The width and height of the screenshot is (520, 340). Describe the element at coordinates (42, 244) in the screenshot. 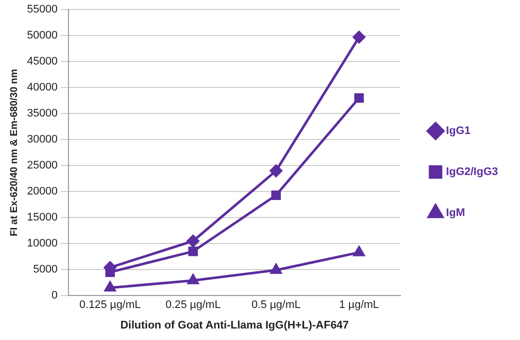

I see `y-tick-label: 10000` at that location.